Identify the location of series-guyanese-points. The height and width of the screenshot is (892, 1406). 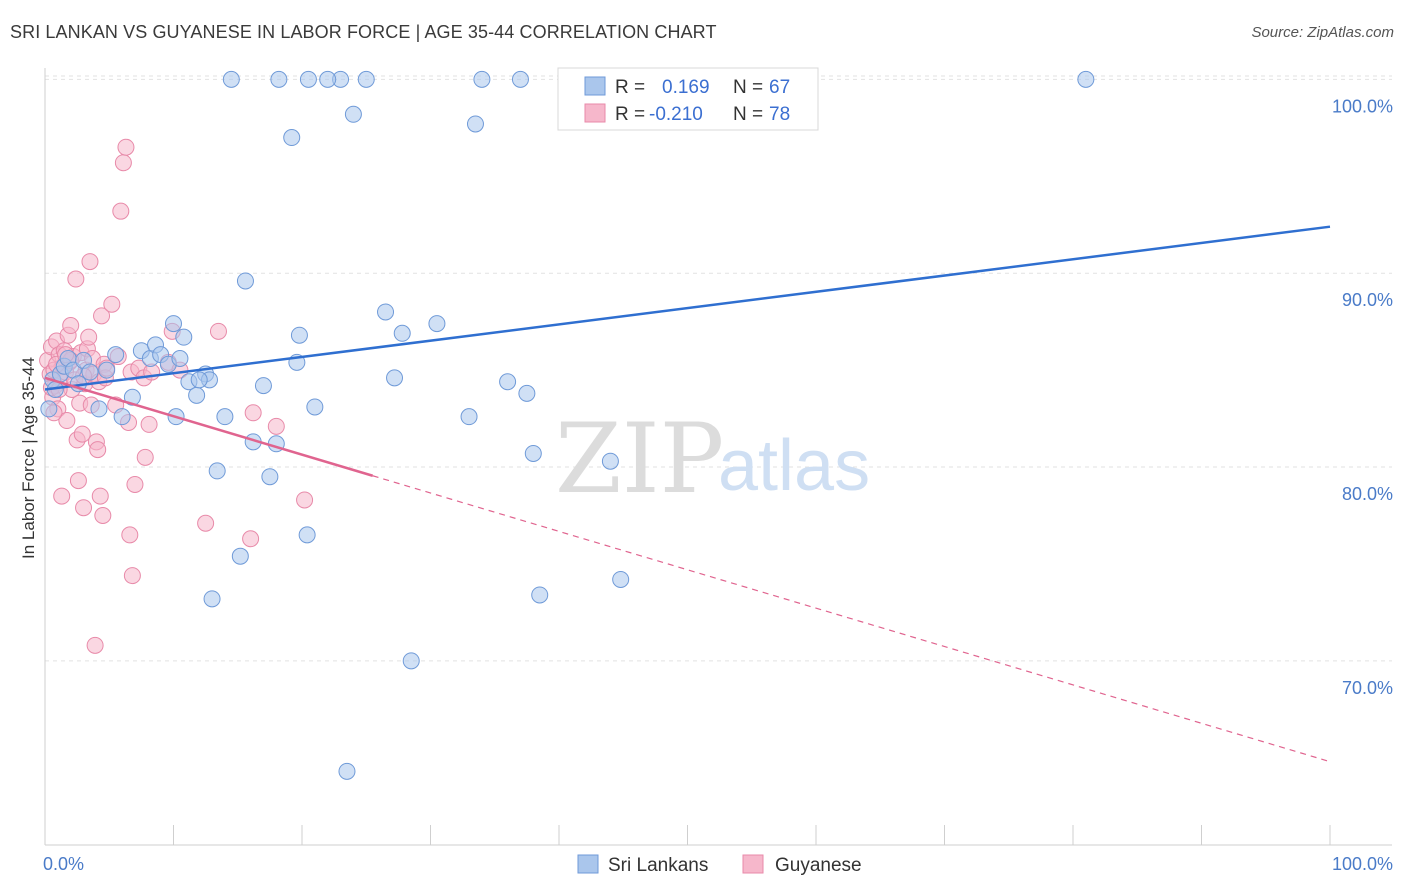
(176, 396).